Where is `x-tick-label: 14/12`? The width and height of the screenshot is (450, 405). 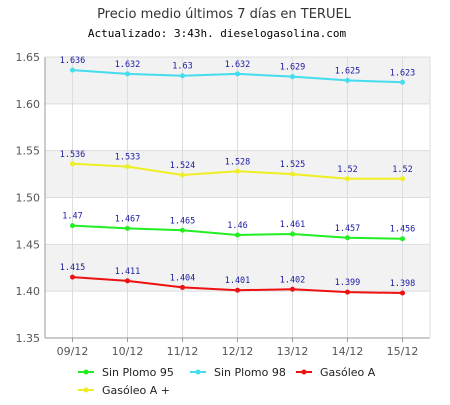
x-tick-label: 14/12 is located at coordinates (348, 351).